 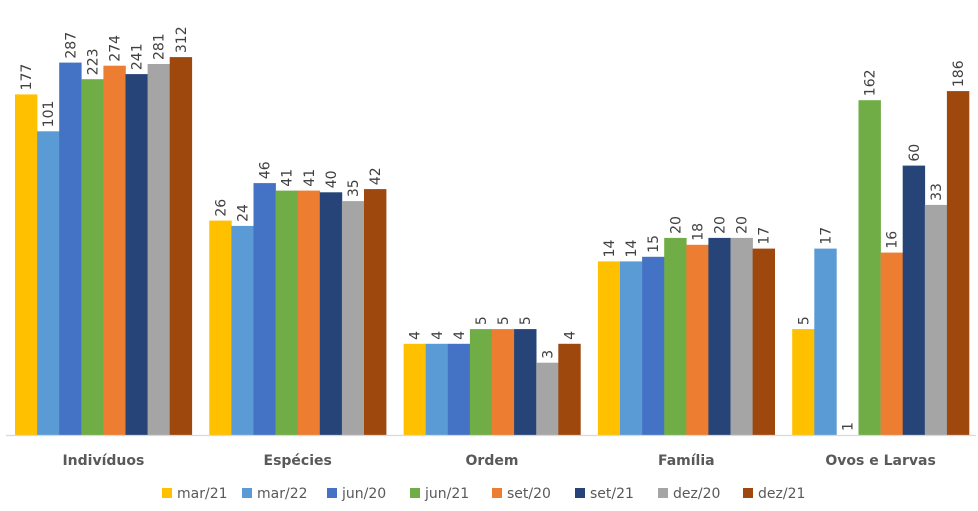 I want to click on legend-item: dez/20, so click(x=689, y=494).